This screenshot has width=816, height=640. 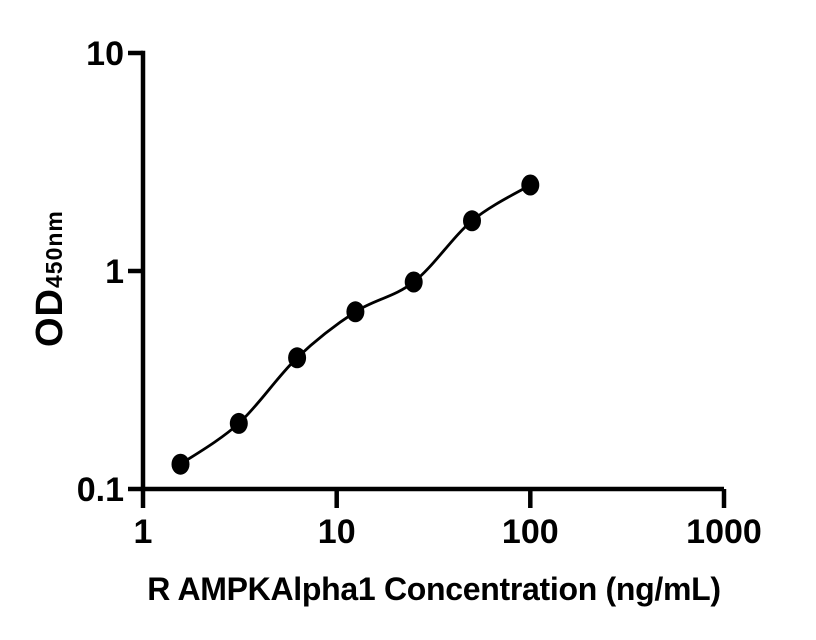 I want to click on x-tick-label: 100, so click(x=530, y=532).